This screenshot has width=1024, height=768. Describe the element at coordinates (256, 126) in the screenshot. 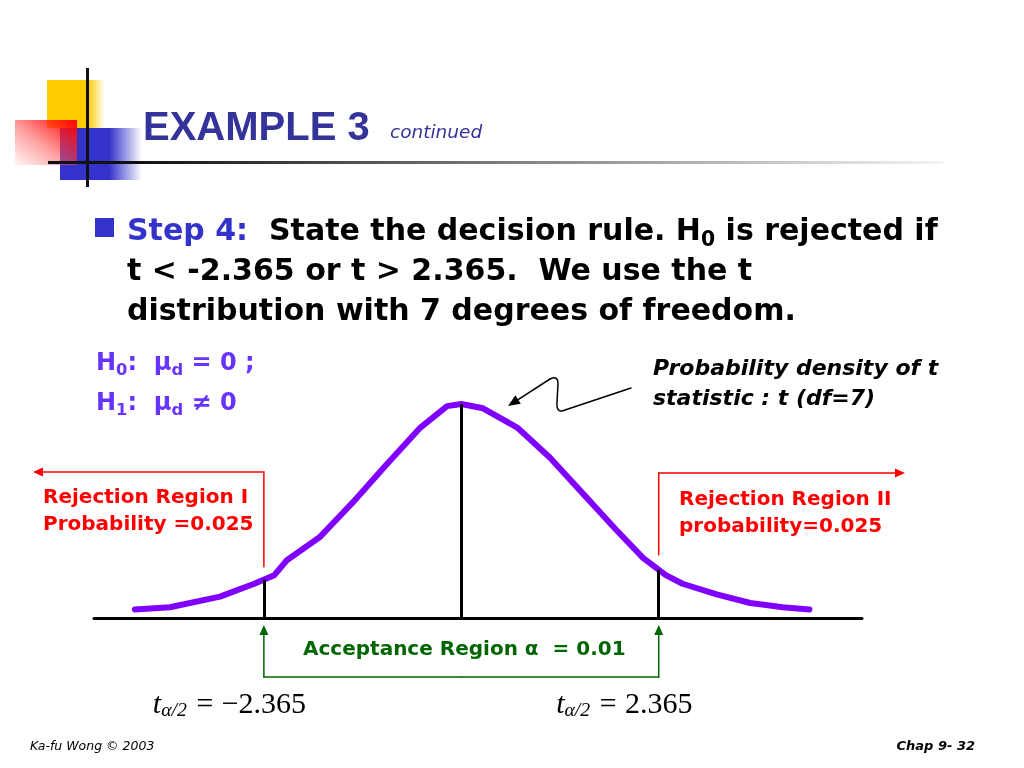

I see `chart-title: EXAMPLE 3` at that location.